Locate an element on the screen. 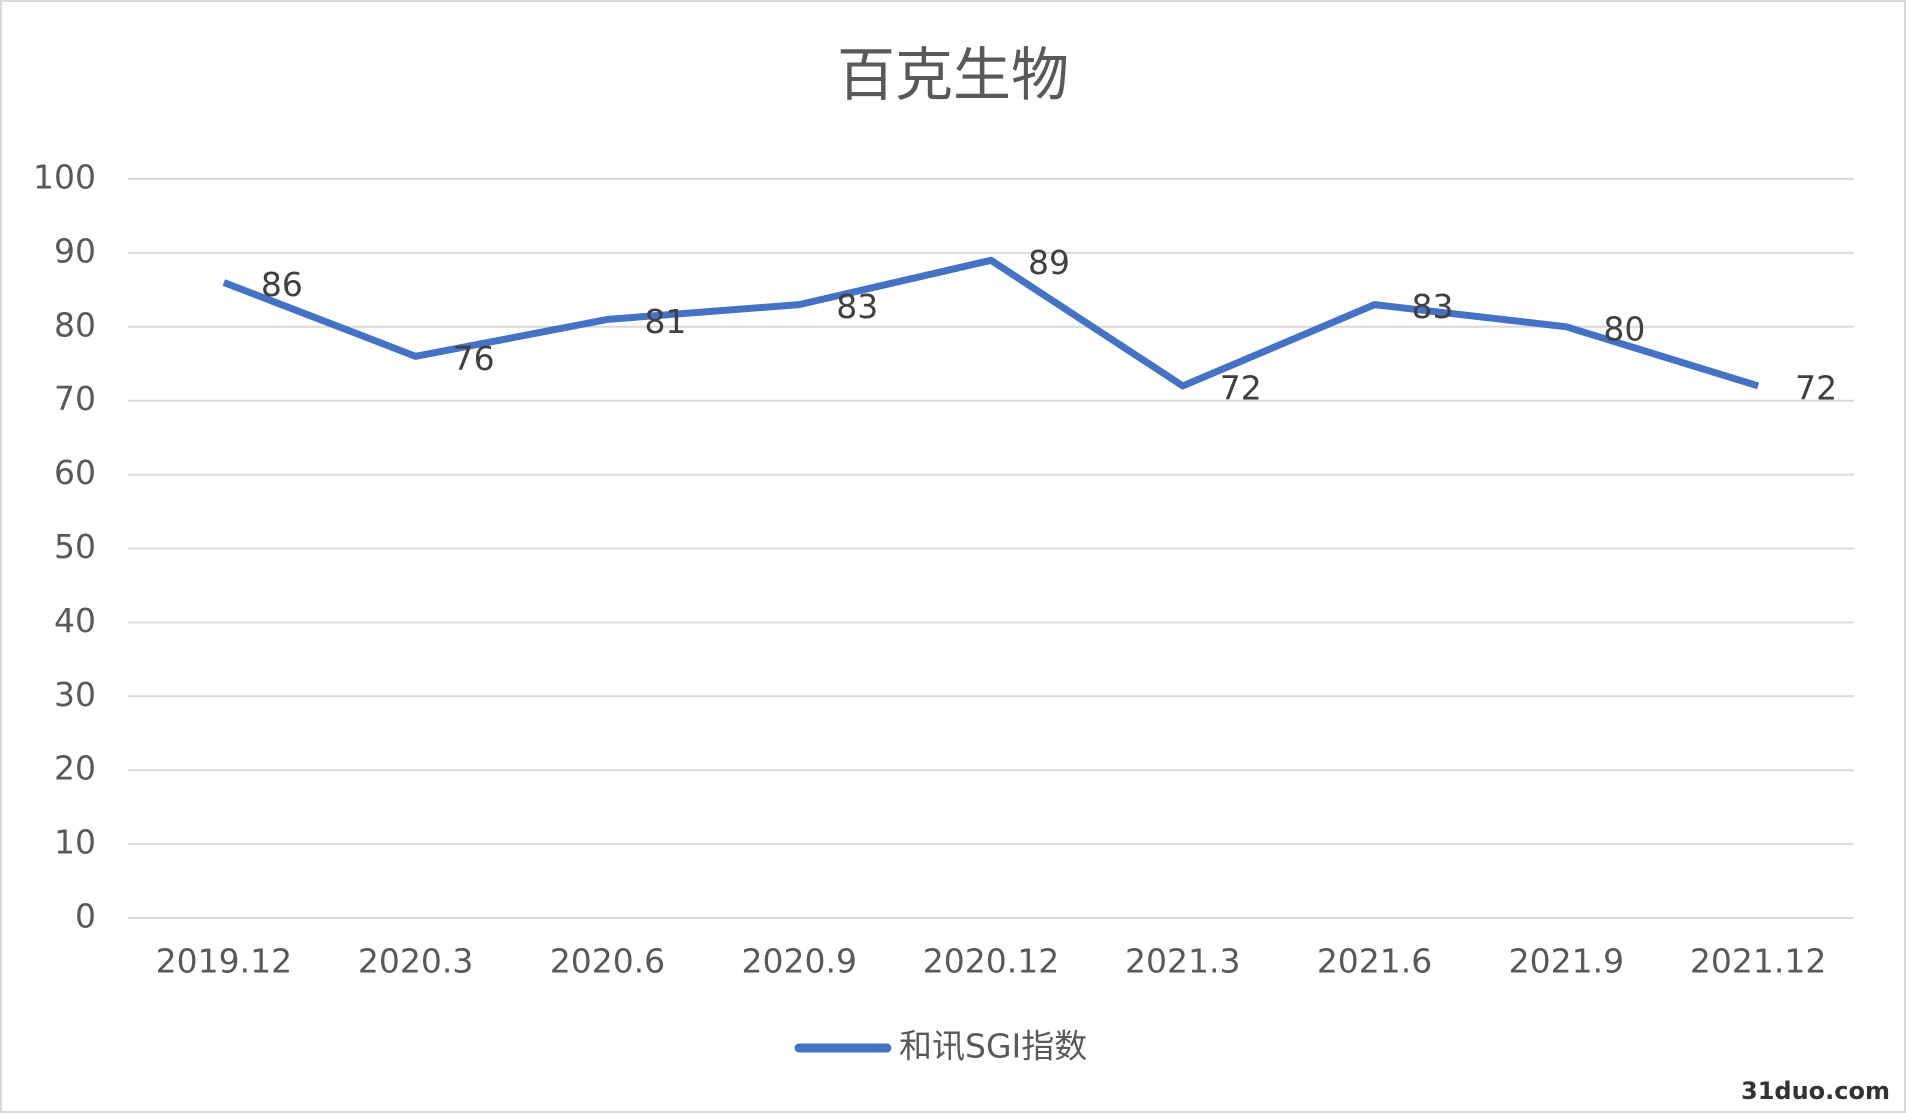 Image resolution: width=1906 pixels, height=1113 pixels. y-tick-label: 50 is located at coordinates (75, 546).